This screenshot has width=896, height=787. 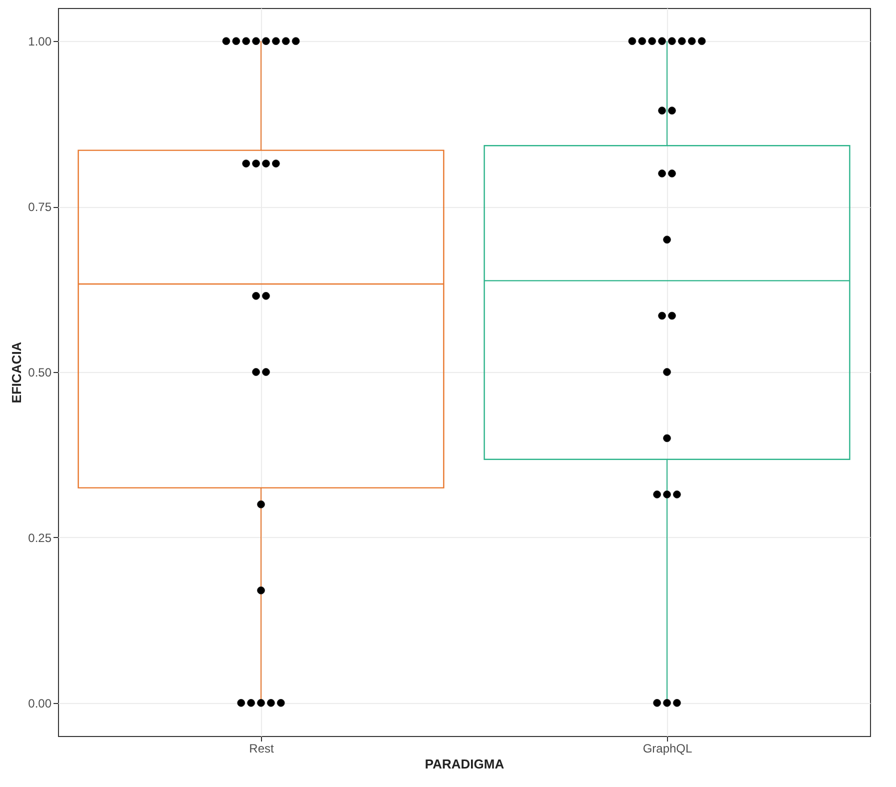 I want to click on y-tick-label: 0.75, so click(x=40, y=207).